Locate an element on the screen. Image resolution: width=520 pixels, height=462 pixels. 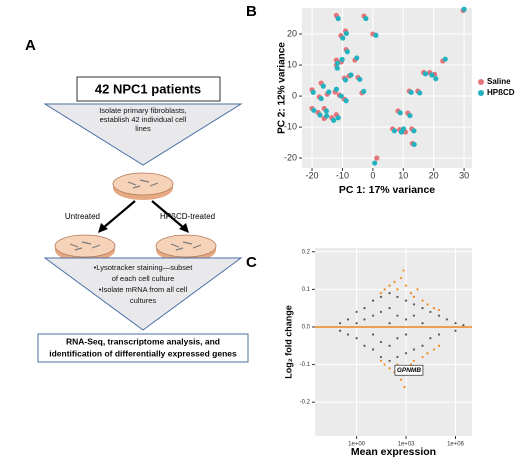
annotation-box is located at coordinates (409, 370).